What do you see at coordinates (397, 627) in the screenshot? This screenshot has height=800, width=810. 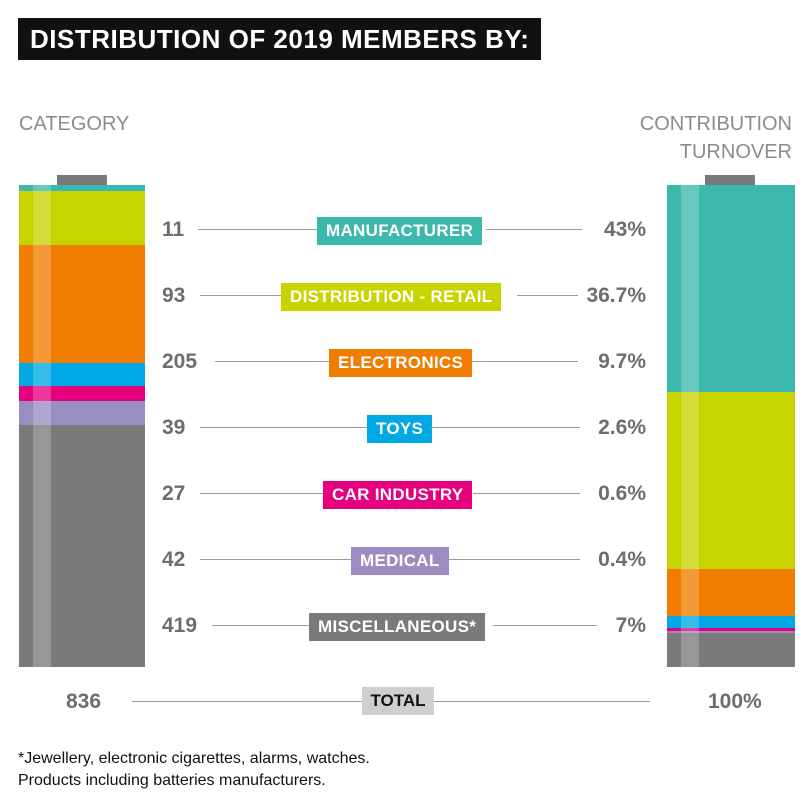 I see `category-label: MISCELLANEOUS*` at bounding box center [397, 627].